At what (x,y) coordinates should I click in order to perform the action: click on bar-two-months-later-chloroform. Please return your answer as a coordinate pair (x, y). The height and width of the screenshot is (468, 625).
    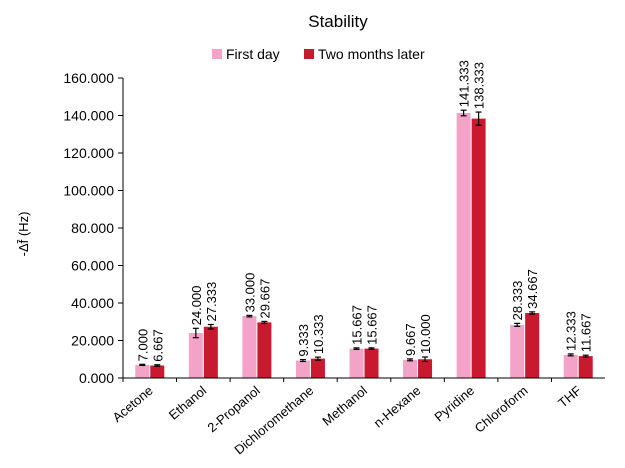
    Looking at the image, I should click on (532, 345).